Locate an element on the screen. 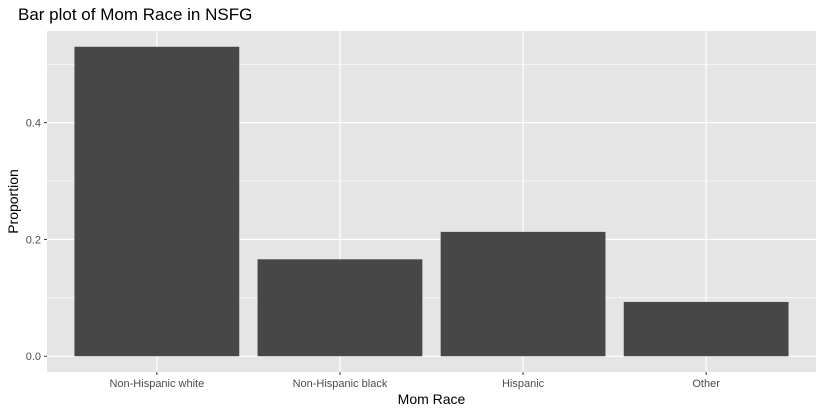  x-axis-title: Mom Race is located at coordinates (432, 399).